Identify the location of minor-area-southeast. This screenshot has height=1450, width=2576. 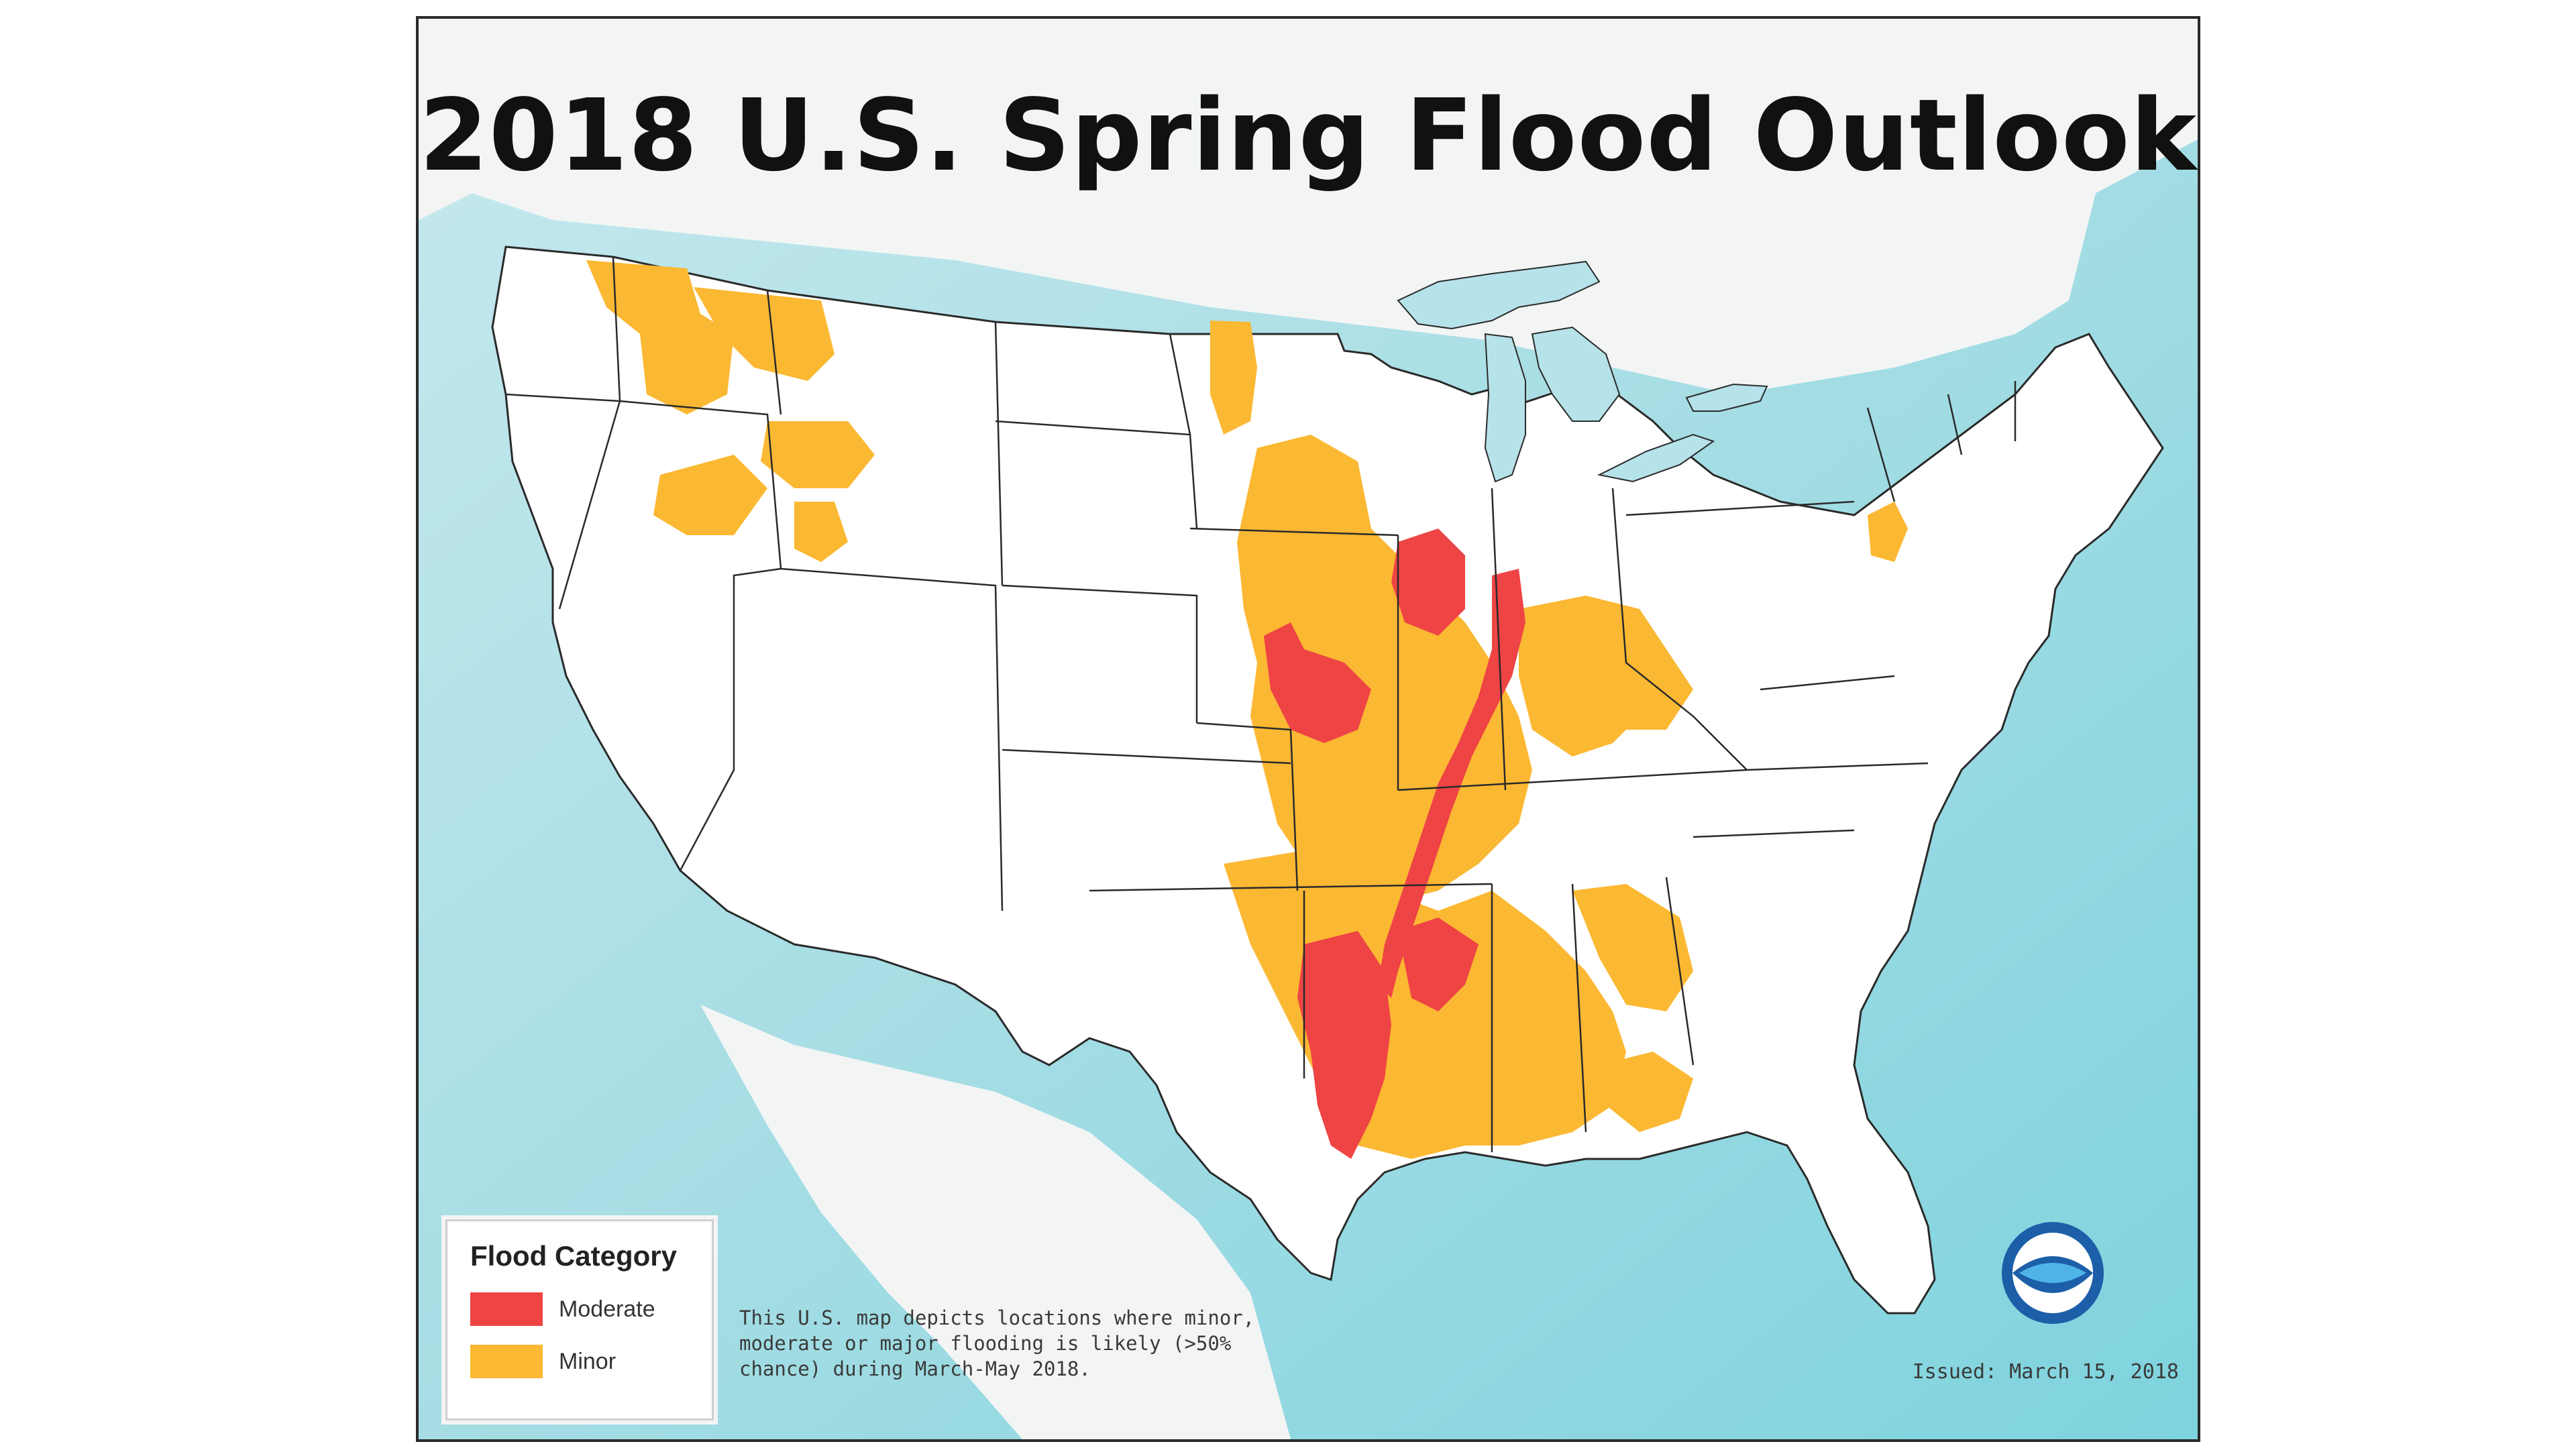
(1646, 1092).